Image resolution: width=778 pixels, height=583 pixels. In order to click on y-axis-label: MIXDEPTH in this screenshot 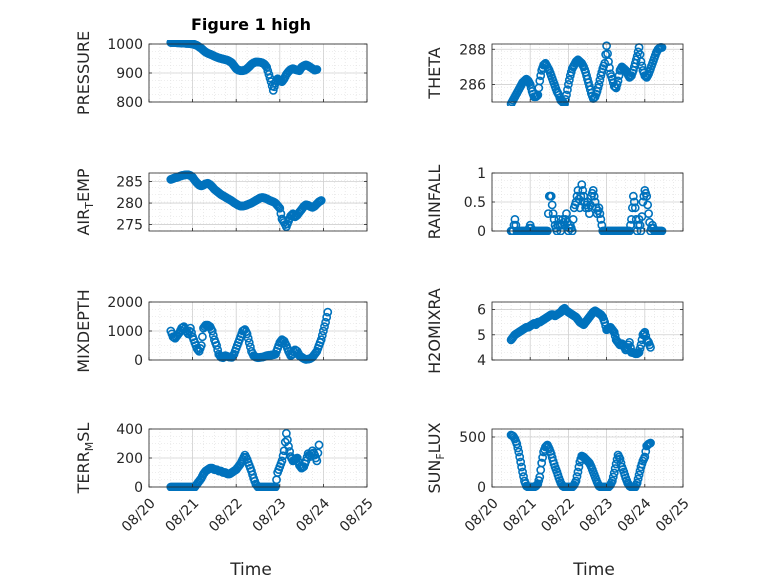, I will do `click(83, 330)`.